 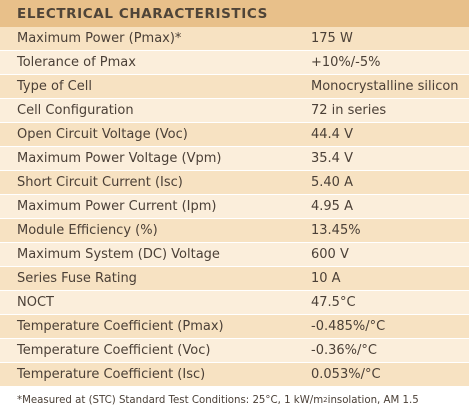 What do you see at coordinates (35, 302) in the screenshot?
I see `row-label: NOCT` at bounding box center [35, 302].